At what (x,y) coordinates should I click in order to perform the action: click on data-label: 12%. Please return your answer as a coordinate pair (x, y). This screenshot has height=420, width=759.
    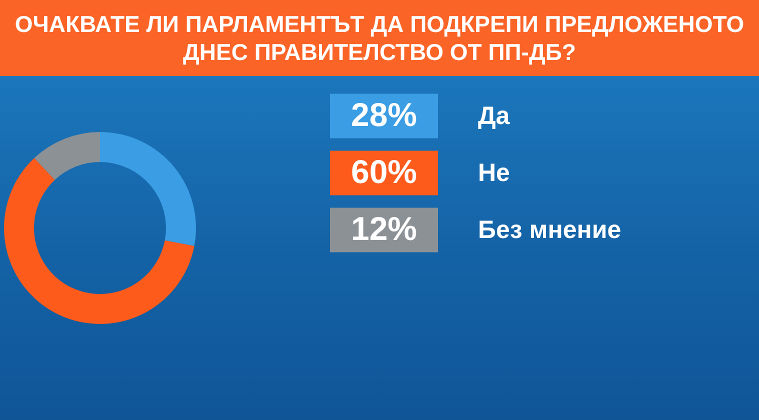
    Looking at the image, I should click on (384, 229).